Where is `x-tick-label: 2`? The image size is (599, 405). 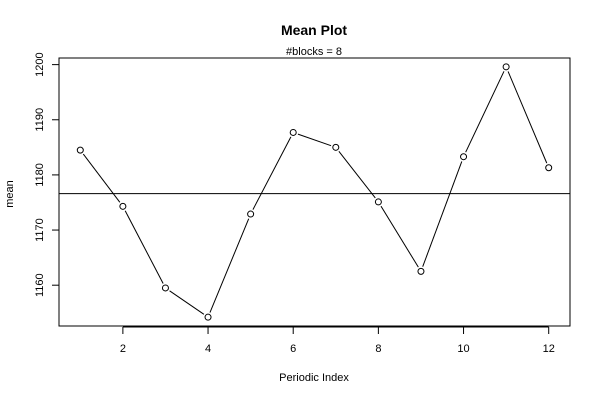 x-tick-label: 2 is located at coordinates (123, 349).